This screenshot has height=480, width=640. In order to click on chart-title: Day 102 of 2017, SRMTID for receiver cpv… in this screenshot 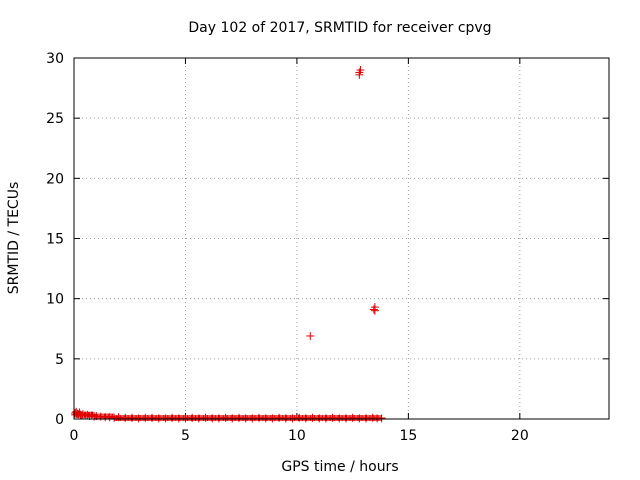, I will do `click(339, 28)`.